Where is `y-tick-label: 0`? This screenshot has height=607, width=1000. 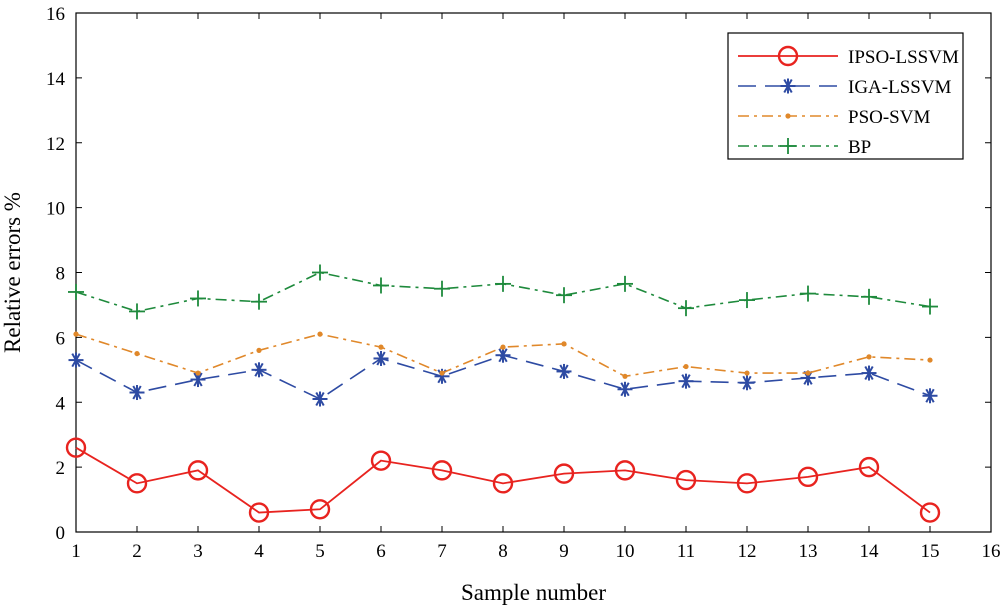
y-tick-label: 0 is located at coordinates (61, 533).